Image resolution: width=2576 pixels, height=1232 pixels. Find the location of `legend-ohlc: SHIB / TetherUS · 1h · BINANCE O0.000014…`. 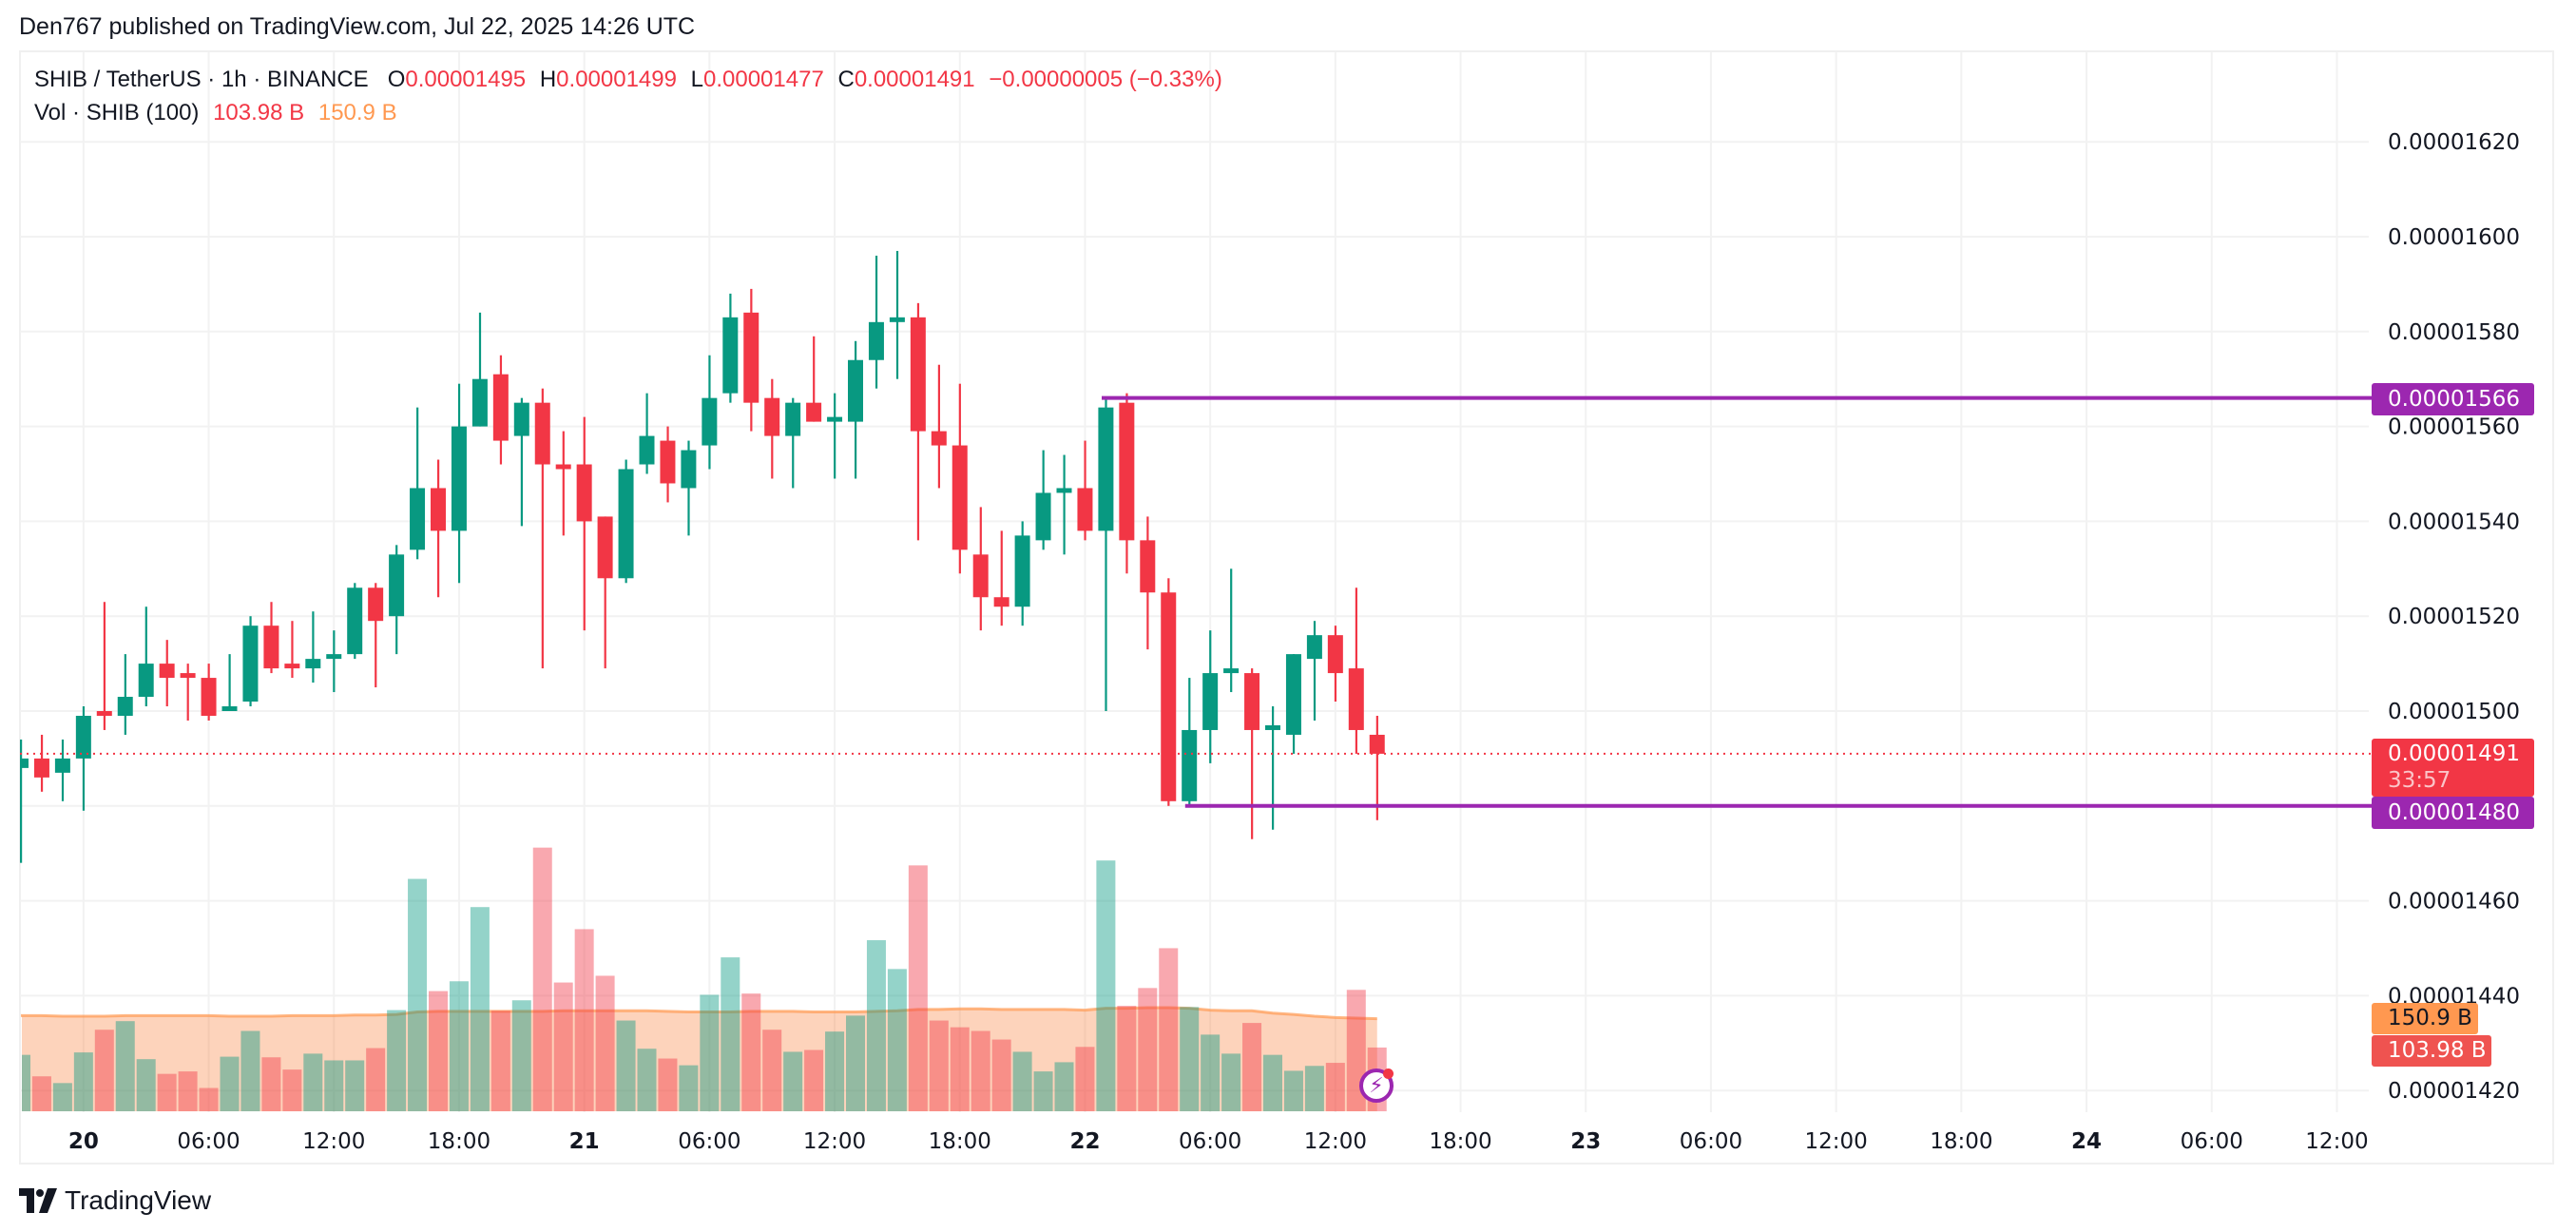

legend-ohlc: SHIB / TetherUS · 1h · BINANCE O0.000014… is located at coordinates (632, 80).